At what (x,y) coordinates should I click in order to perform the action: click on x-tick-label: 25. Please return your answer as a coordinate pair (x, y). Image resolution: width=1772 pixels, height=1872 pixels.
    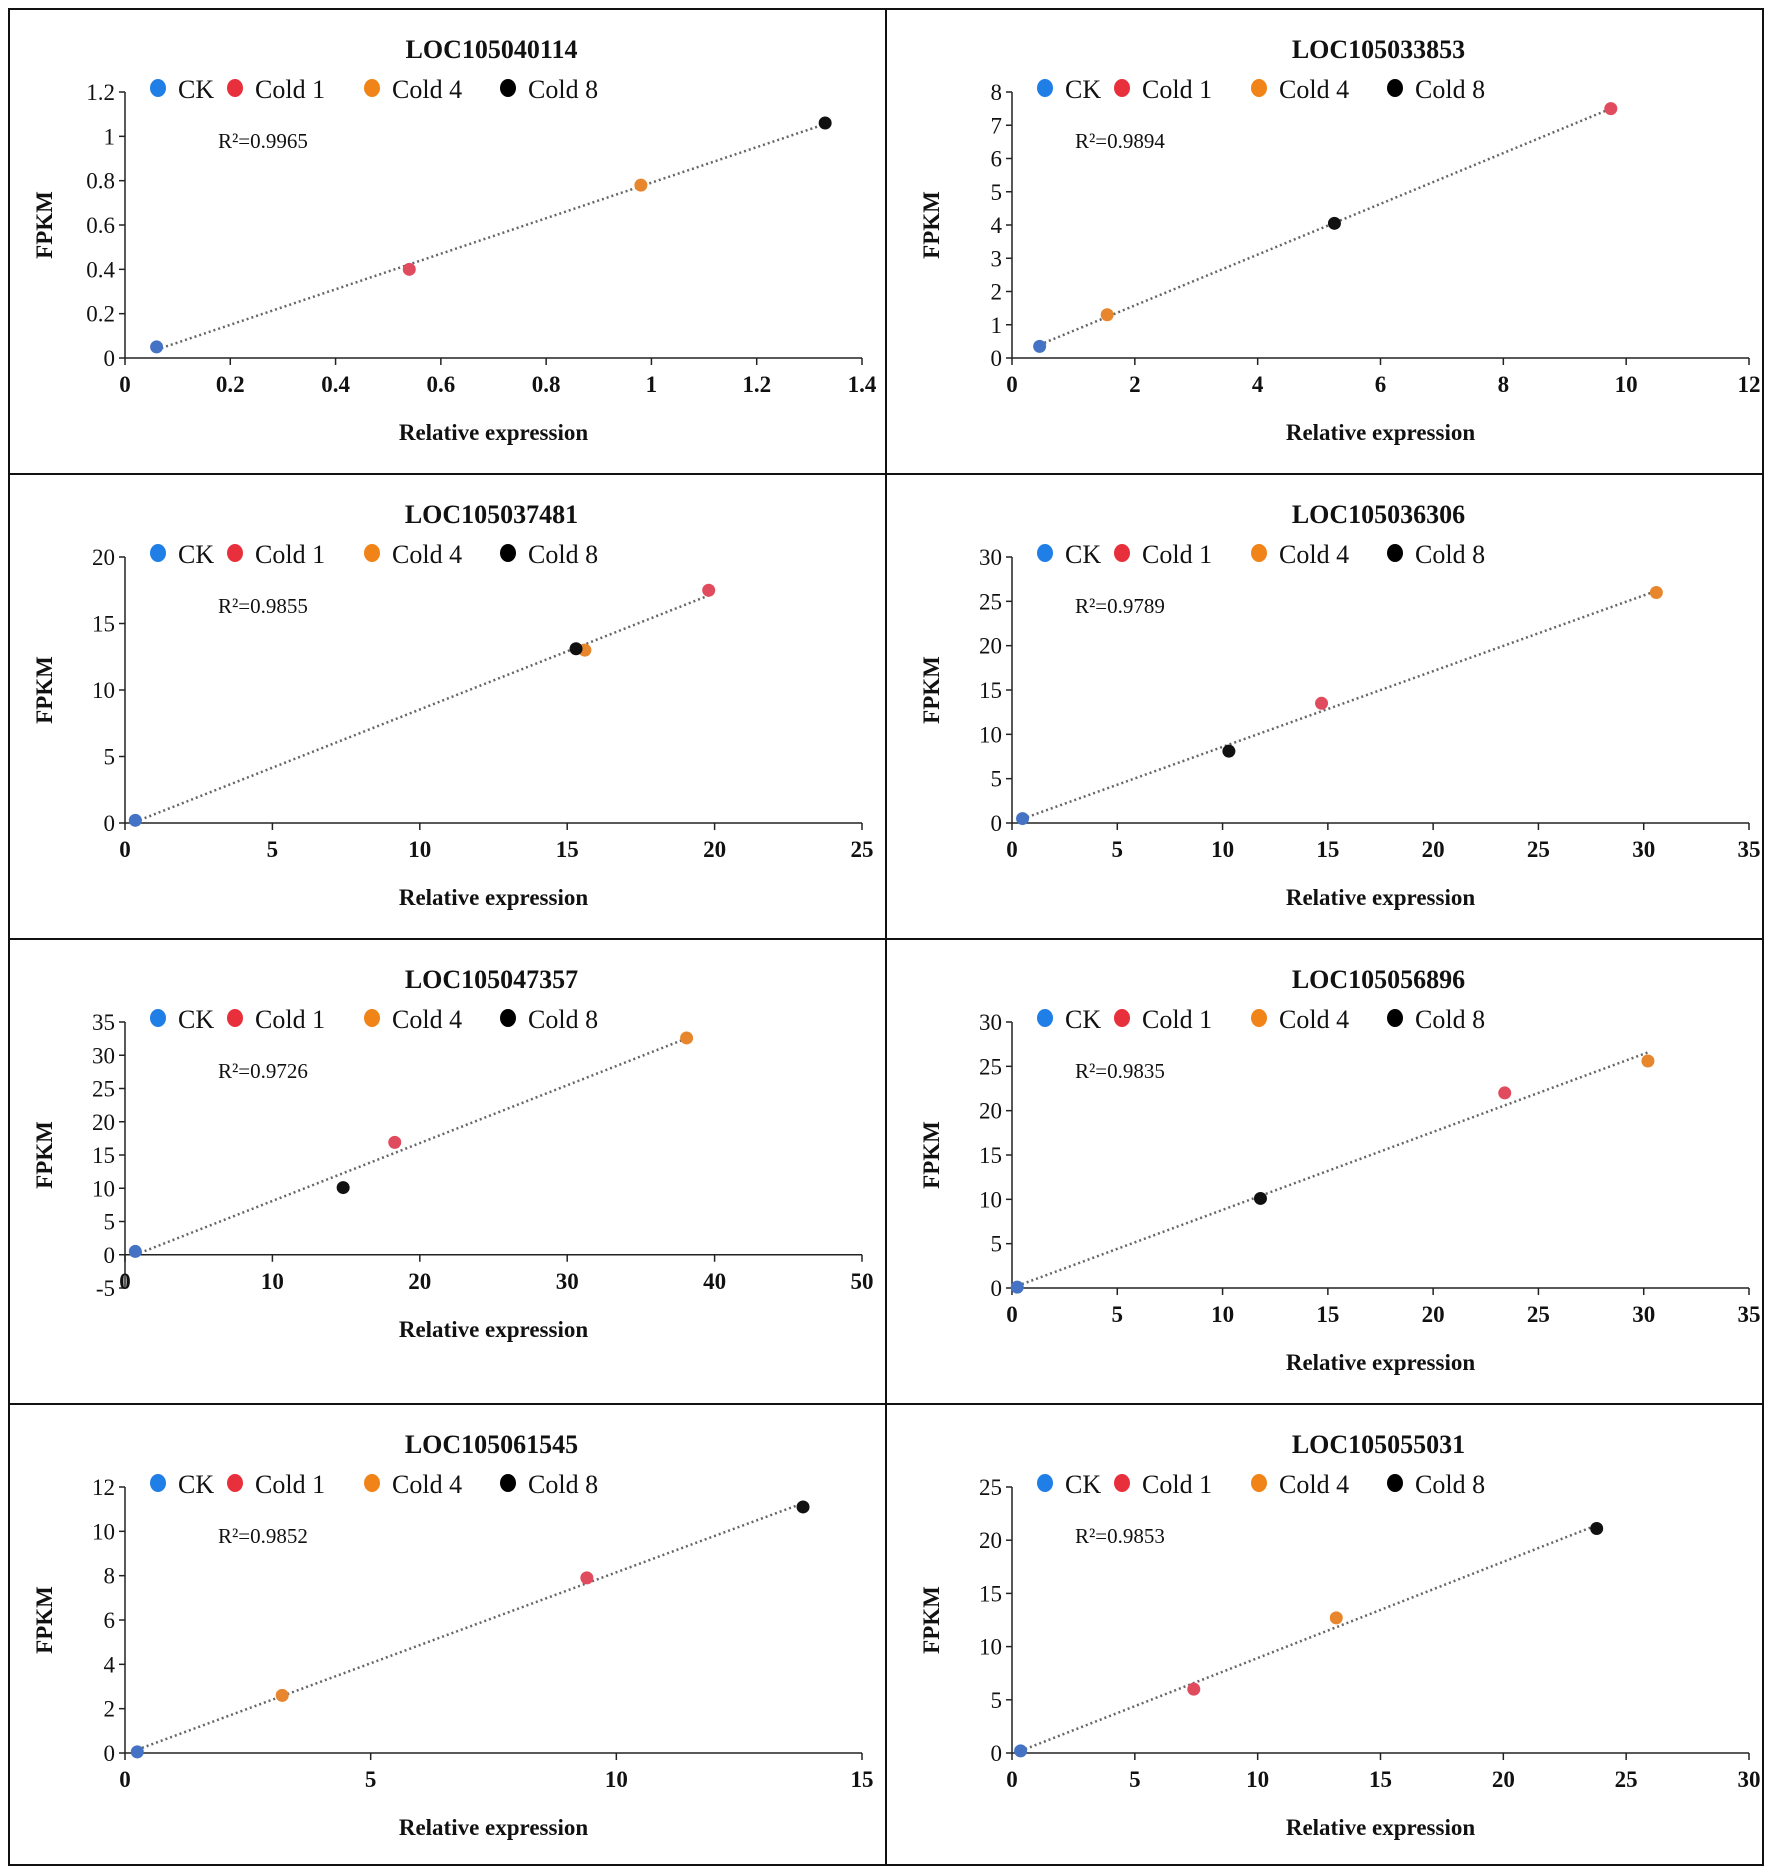
    Looking at the image, I should click on (1538, 1314).